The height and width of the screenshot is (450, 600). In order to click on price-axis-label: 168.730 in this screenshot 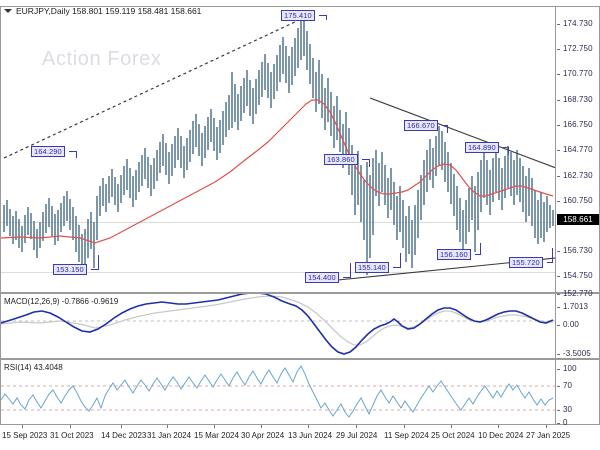, I will do `click(578, 99)`.